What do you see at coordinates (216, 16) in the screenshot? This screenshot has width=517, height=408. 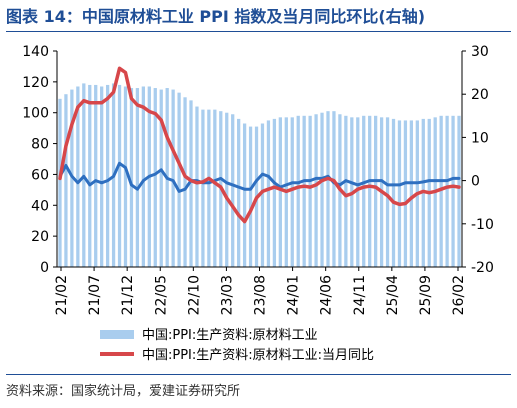 I see `chart-title: 图表 14：中国原材料工业 PPI 指数及当月同比环比(右轴)` at bounding box center [216, 16].